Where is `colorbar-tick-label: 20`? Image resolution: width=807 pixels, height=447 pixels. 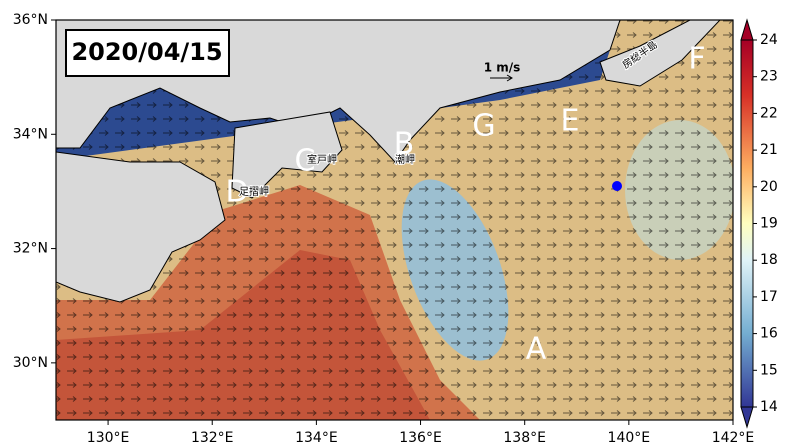
colorbar-tick-label: 20 is located at coordinates (769, 187).